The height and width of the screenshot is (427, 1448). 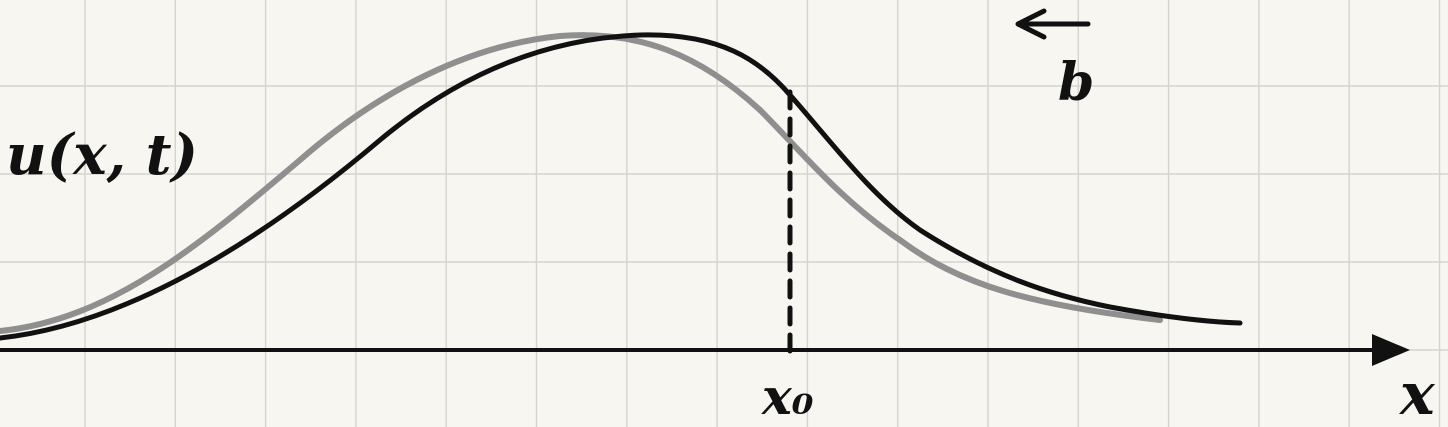 I want to click on direction-label: b, so click(x=1076, y=82).